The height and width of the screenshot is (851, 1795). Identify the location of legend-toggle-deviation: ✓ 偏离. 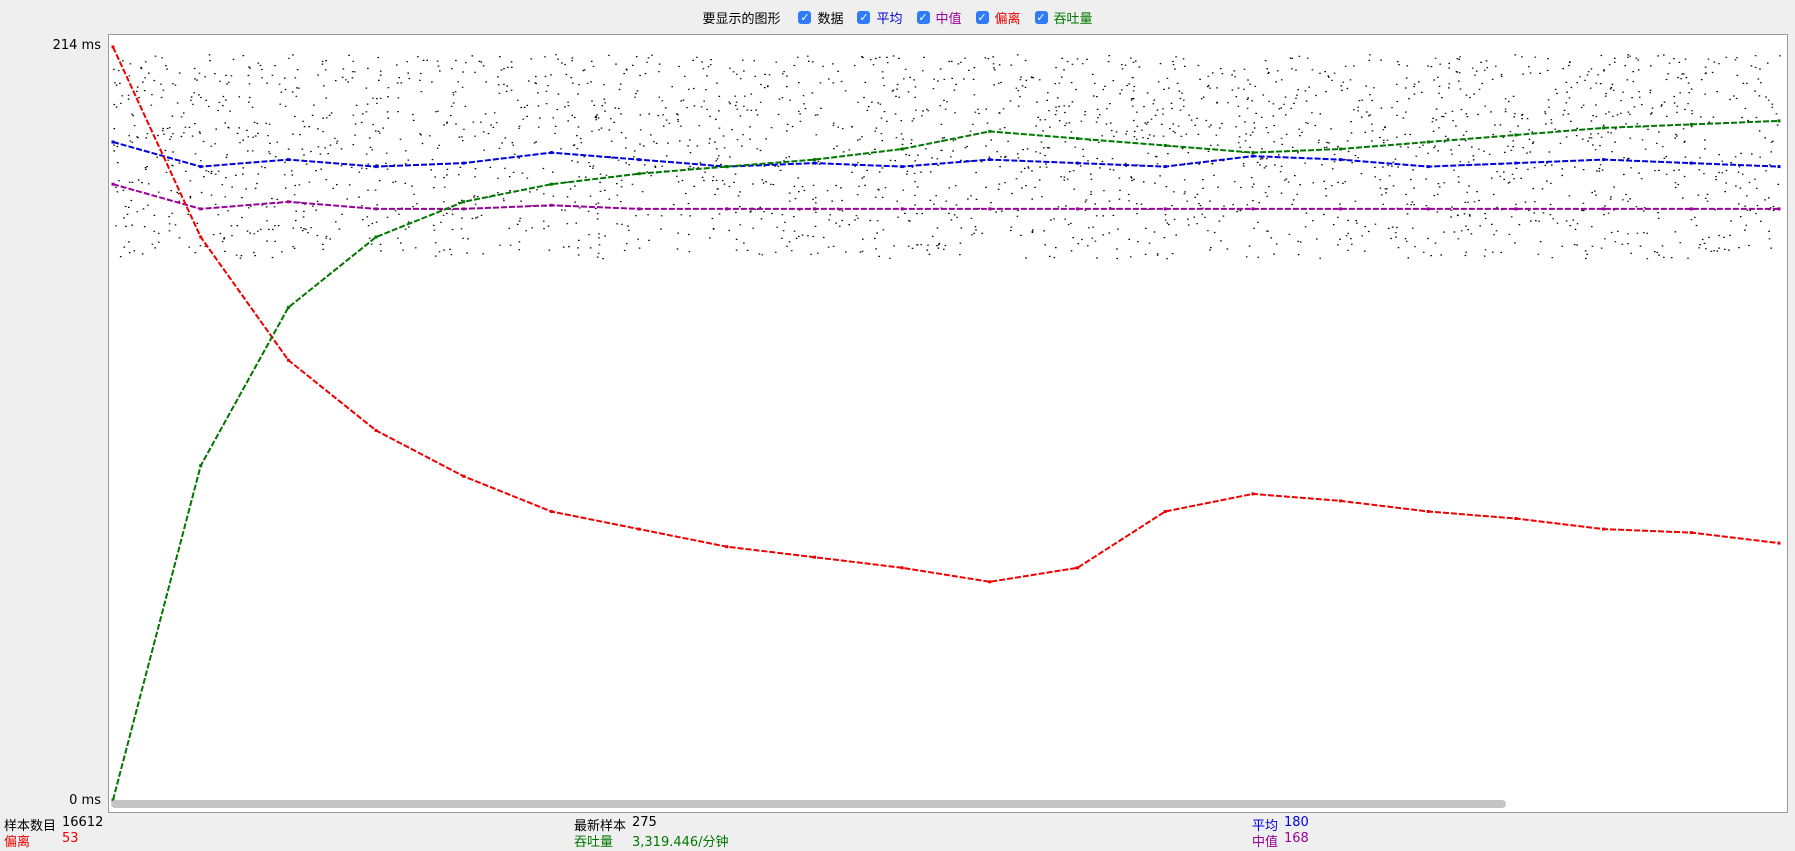
(998, 17).